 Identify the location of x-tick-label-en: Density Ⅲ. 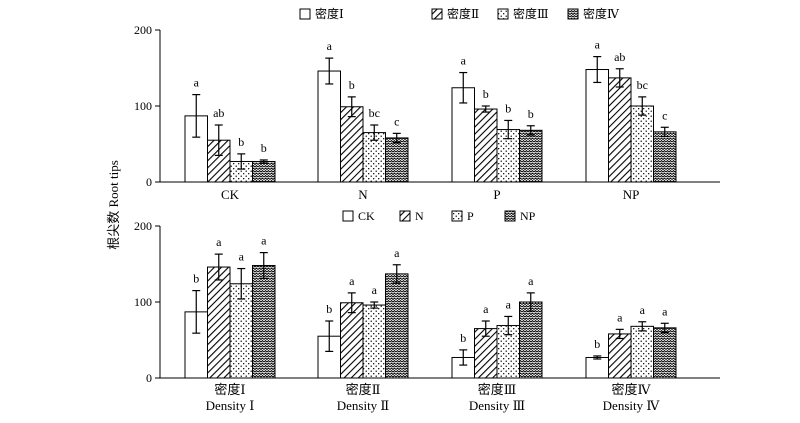
(497, 405).